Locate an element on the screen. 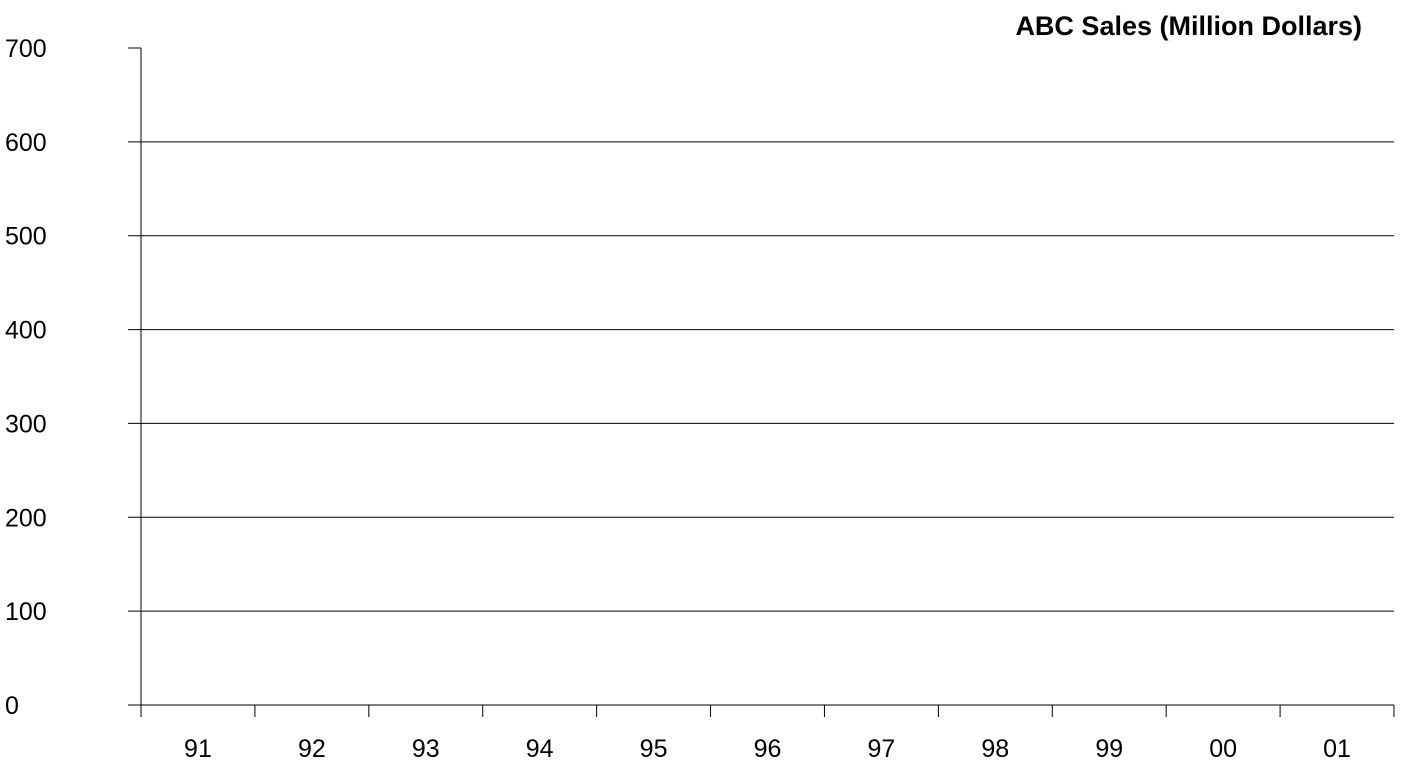 The image size is (1406, 766). y-tick-label: 100 is located at coordinates (26, 612).